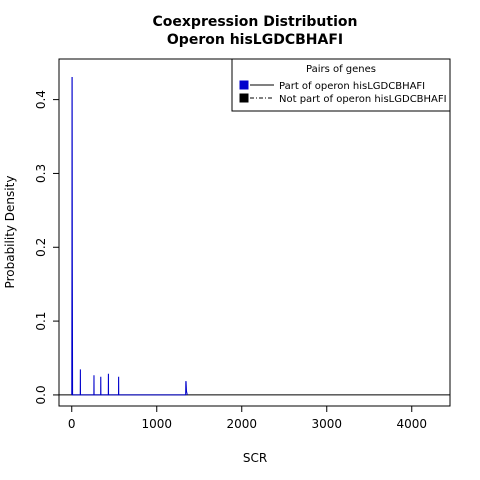  What do you see at coordinates (241, 424) in the screenshot?
I see `x-tick-label: 2000` at bounding box center [241, 424].